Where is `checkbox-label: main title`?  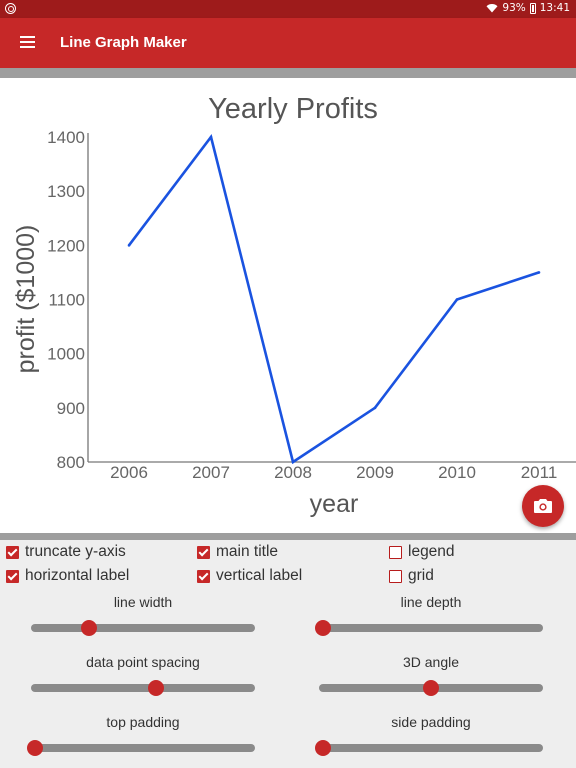
checkbox-label: main title is located at coordinates (247, 551).